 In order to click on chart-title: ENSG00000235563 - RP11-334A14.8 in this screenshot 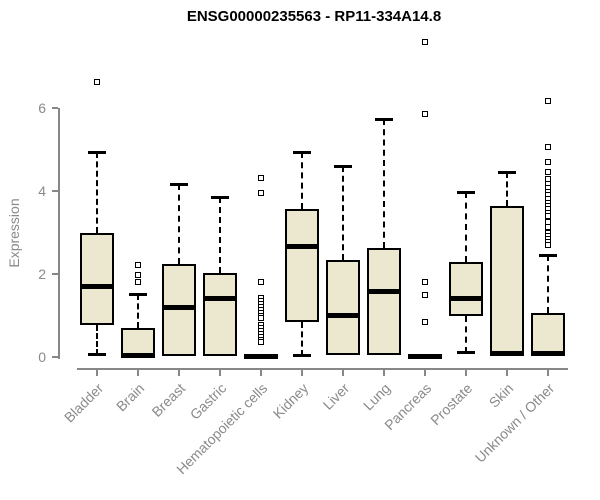, I will do `click(314, 16)`.